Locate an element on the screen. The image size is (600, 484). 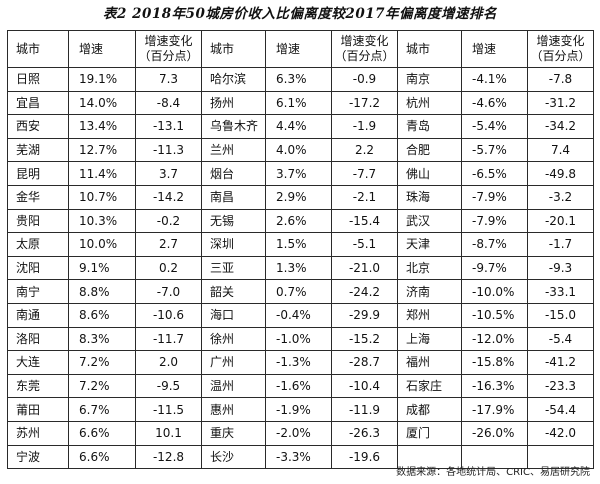
city-cell: 郑州 is located at coordinates (429, 315).